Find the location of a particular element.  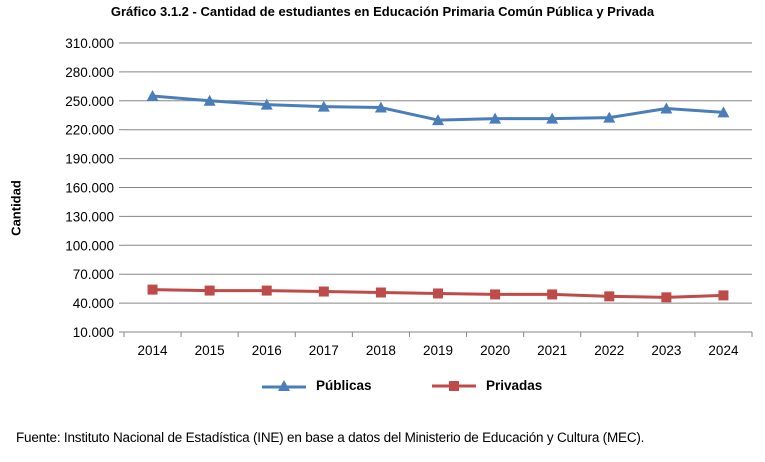

legend: Públicas Privadas is located at coordinates (382, 388).